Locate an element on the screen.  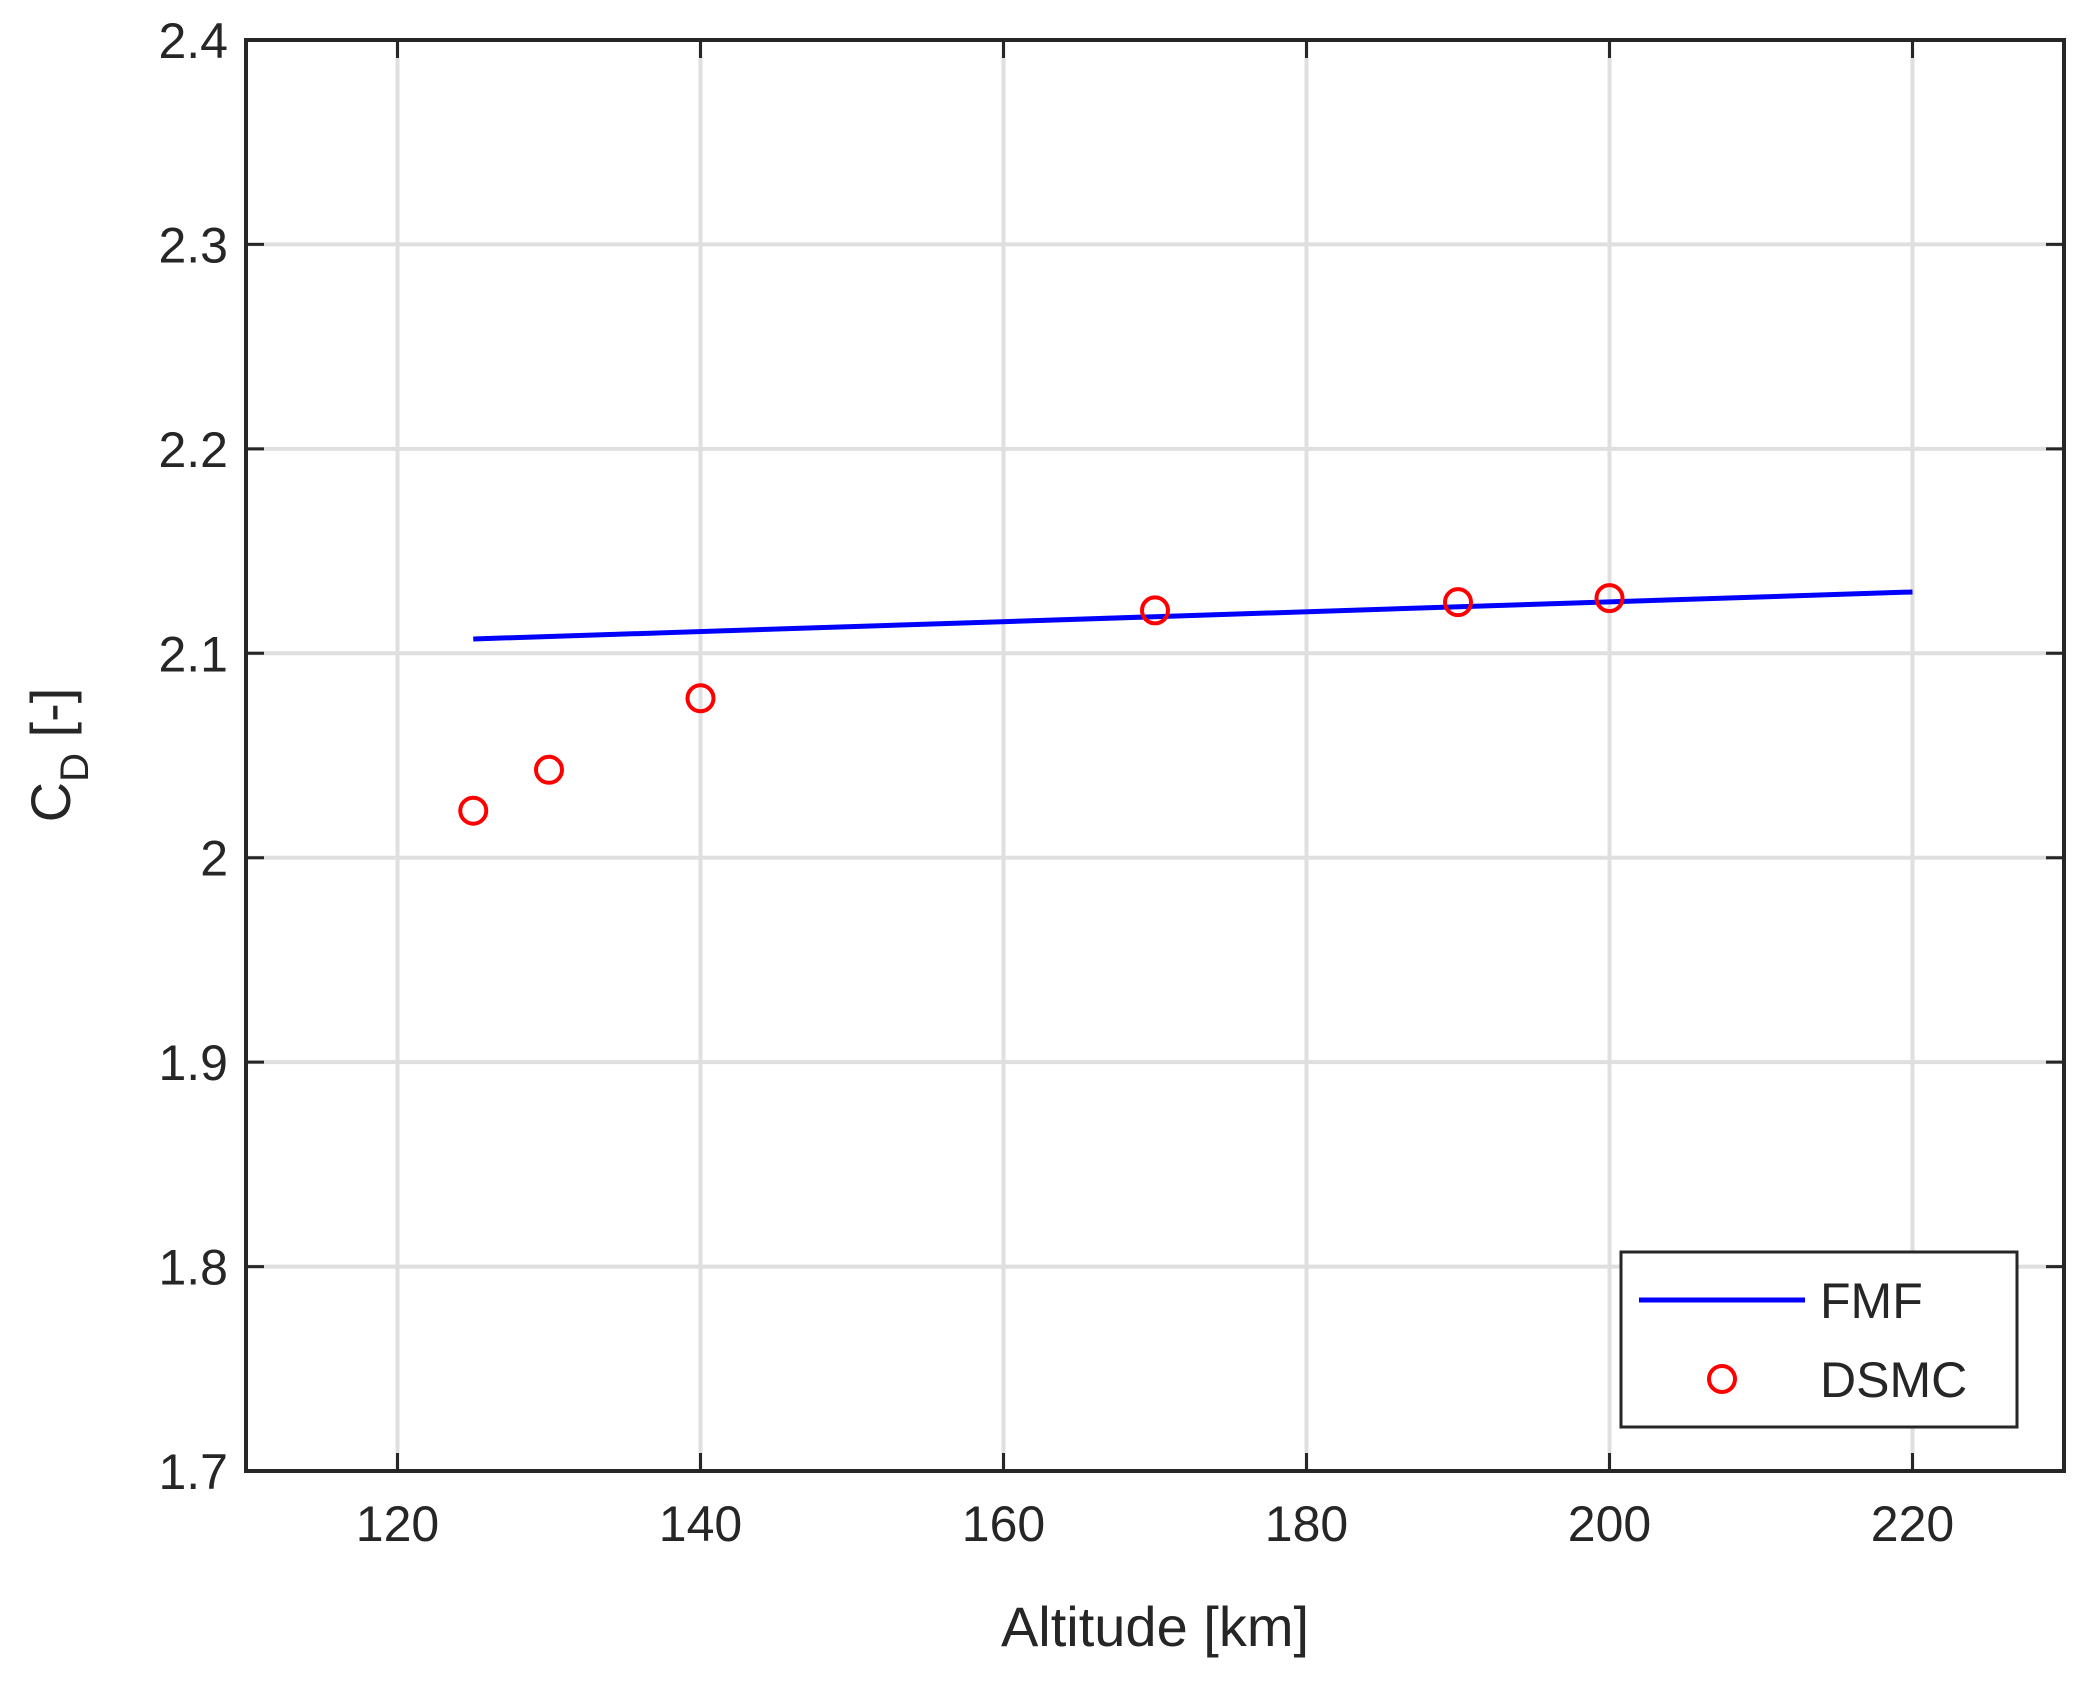
y-tick-label: 2 is located at coordinates (214, 859).